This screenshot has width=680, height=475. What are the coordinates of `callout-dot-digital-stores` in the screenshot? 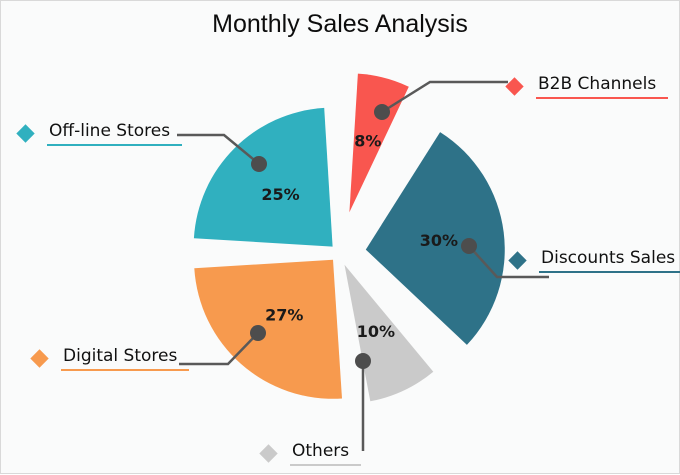 It's located at (258, 333).